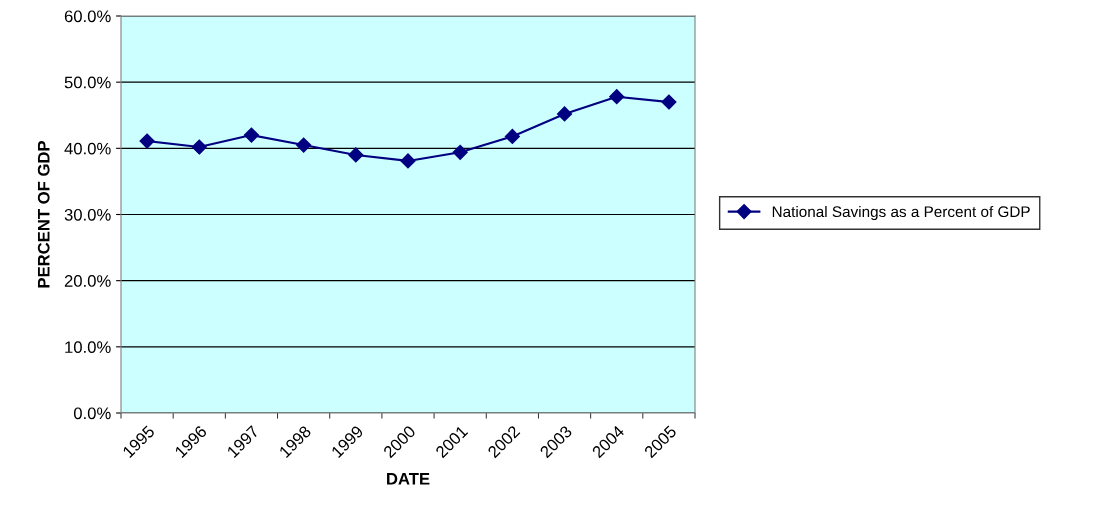 The height and width of the screenshot is (523, 1106). Describe the element at coordinates (87, 214) in the screenshot. I see `y-tick-label: 30.0%` at that location.